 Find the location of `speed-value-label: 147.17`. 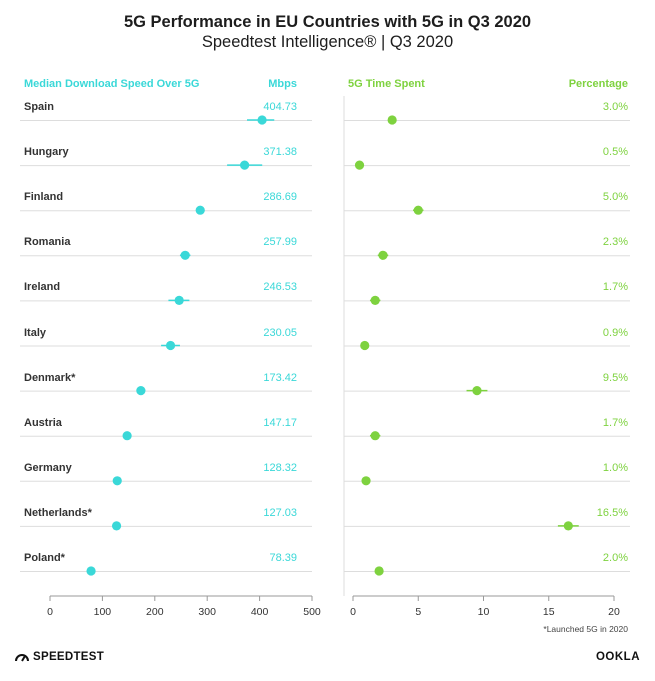

speed-value-label: 147.17 is located at coordinates (280, 422).